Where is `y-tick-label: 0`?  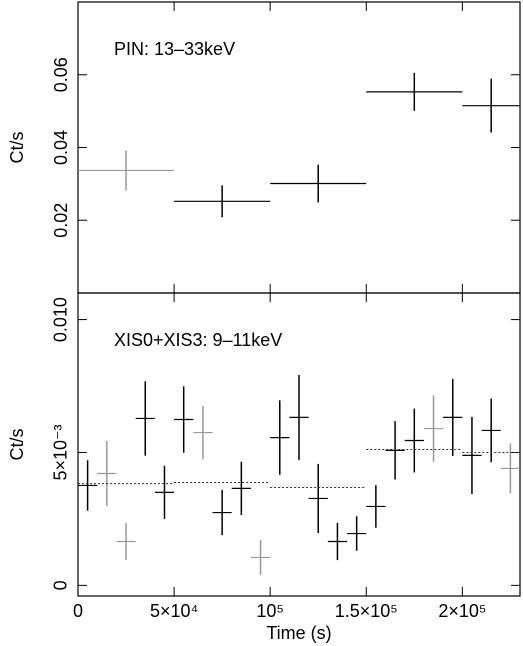
y-tick-label: 0 is located at coordinates (61, 585).